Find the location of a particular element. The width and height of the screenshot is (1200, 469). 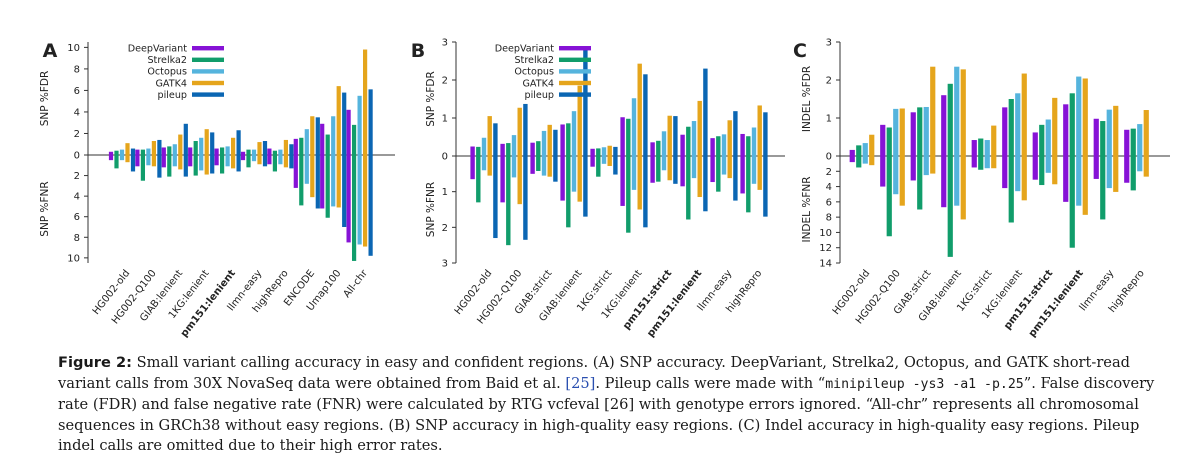

y-tick-bottom-label: 14 is located at coordinates (825, 264).